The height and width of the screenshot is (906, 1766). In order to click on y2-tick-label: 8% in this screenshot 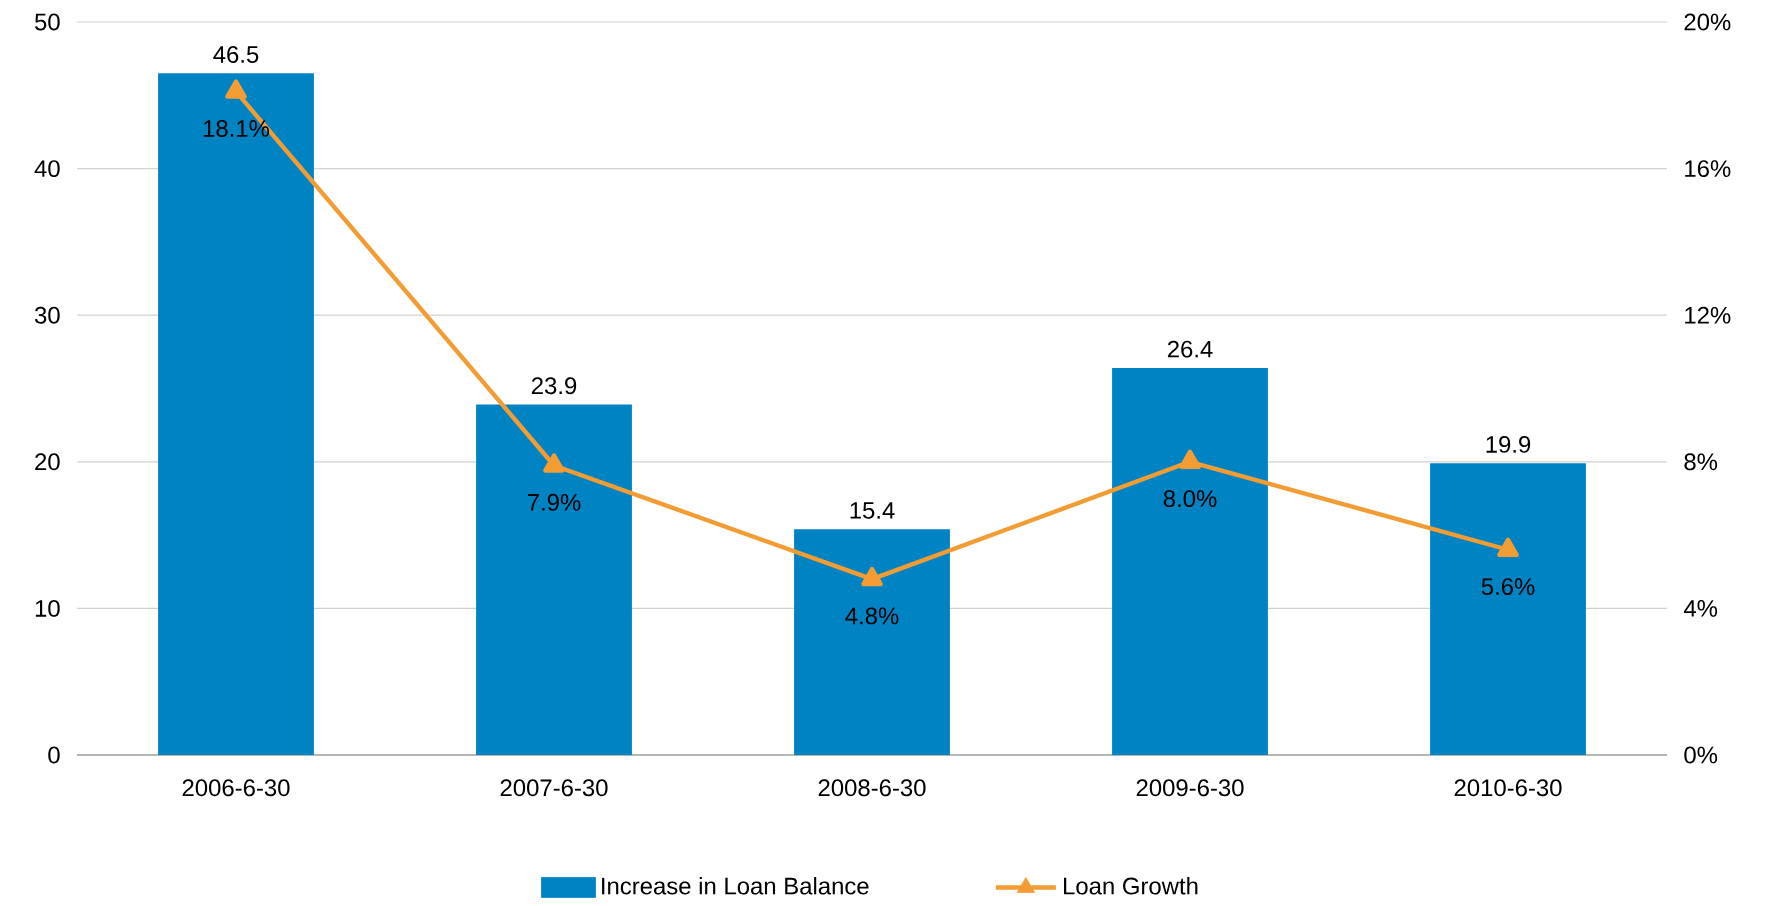, I will do `click(1701, 462)`.